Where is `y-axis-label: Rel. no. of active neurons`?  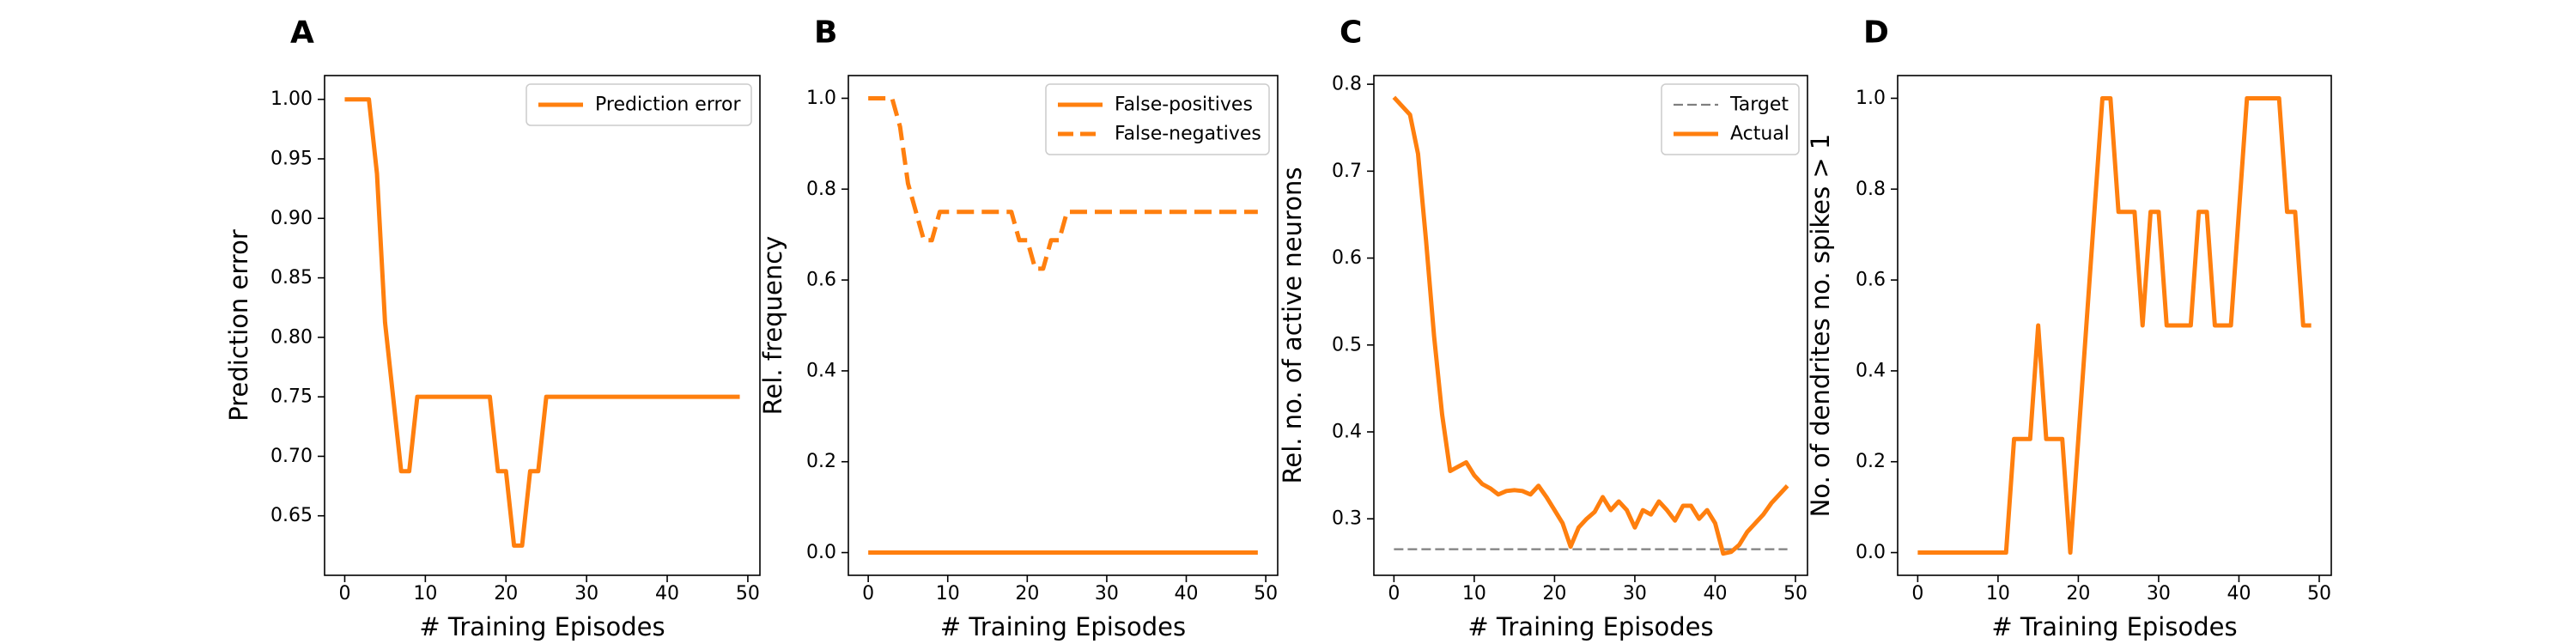
y-axis-label: Rel. no. of active neurons is located at coordinates (1292, 325).